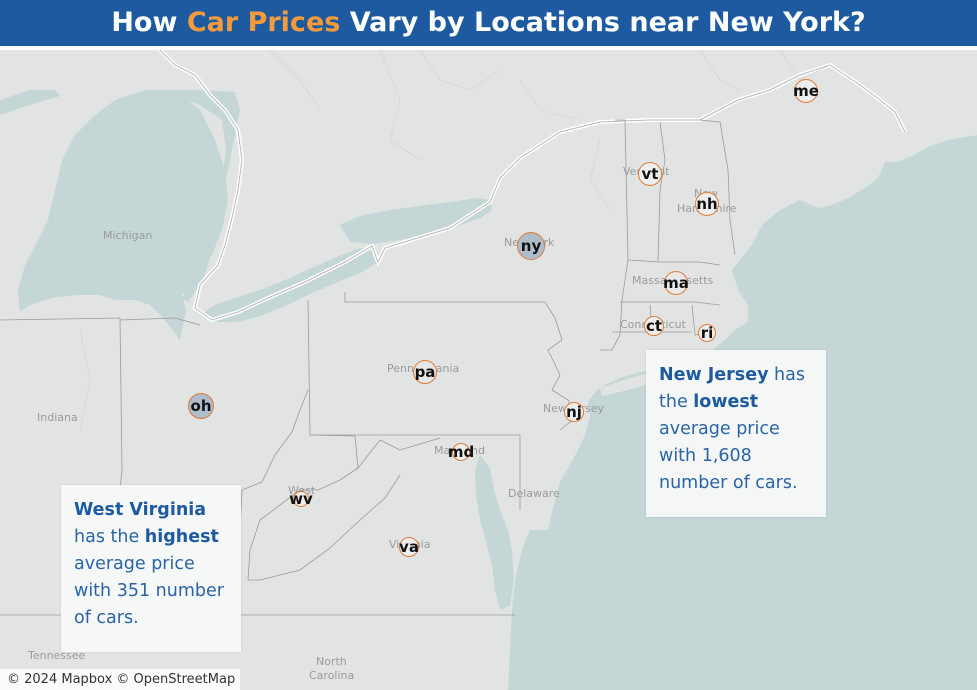  I want to click on marker-code: va, so click(409, 547).